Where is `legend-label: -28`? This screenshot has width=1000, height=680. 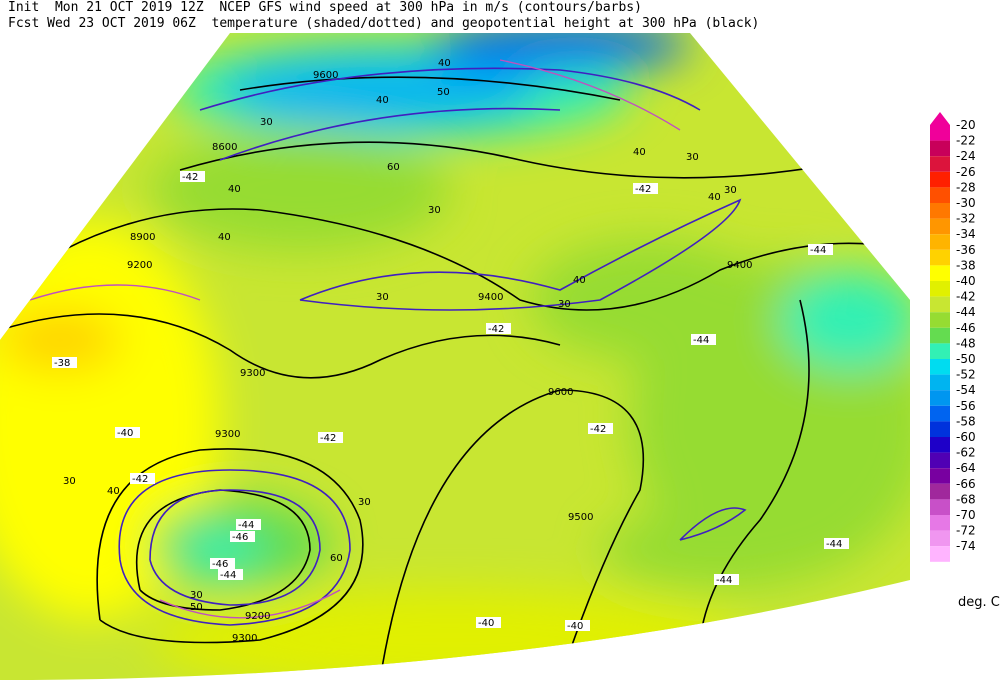 legend-label: -28 is located at coordinates (966, 187).